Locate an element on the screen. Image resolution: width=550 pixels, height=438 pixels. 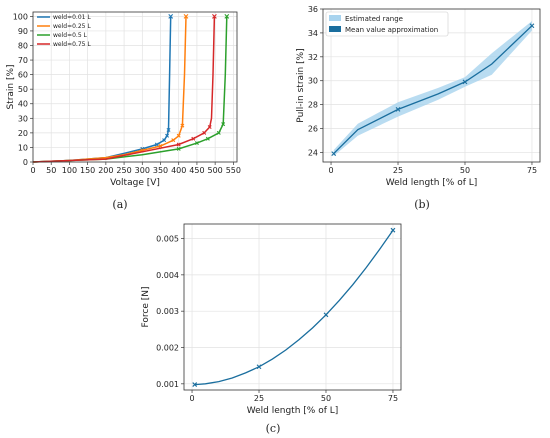
x-axis-label-c: Weld length [% of L] is located at coordinates (293, 411).